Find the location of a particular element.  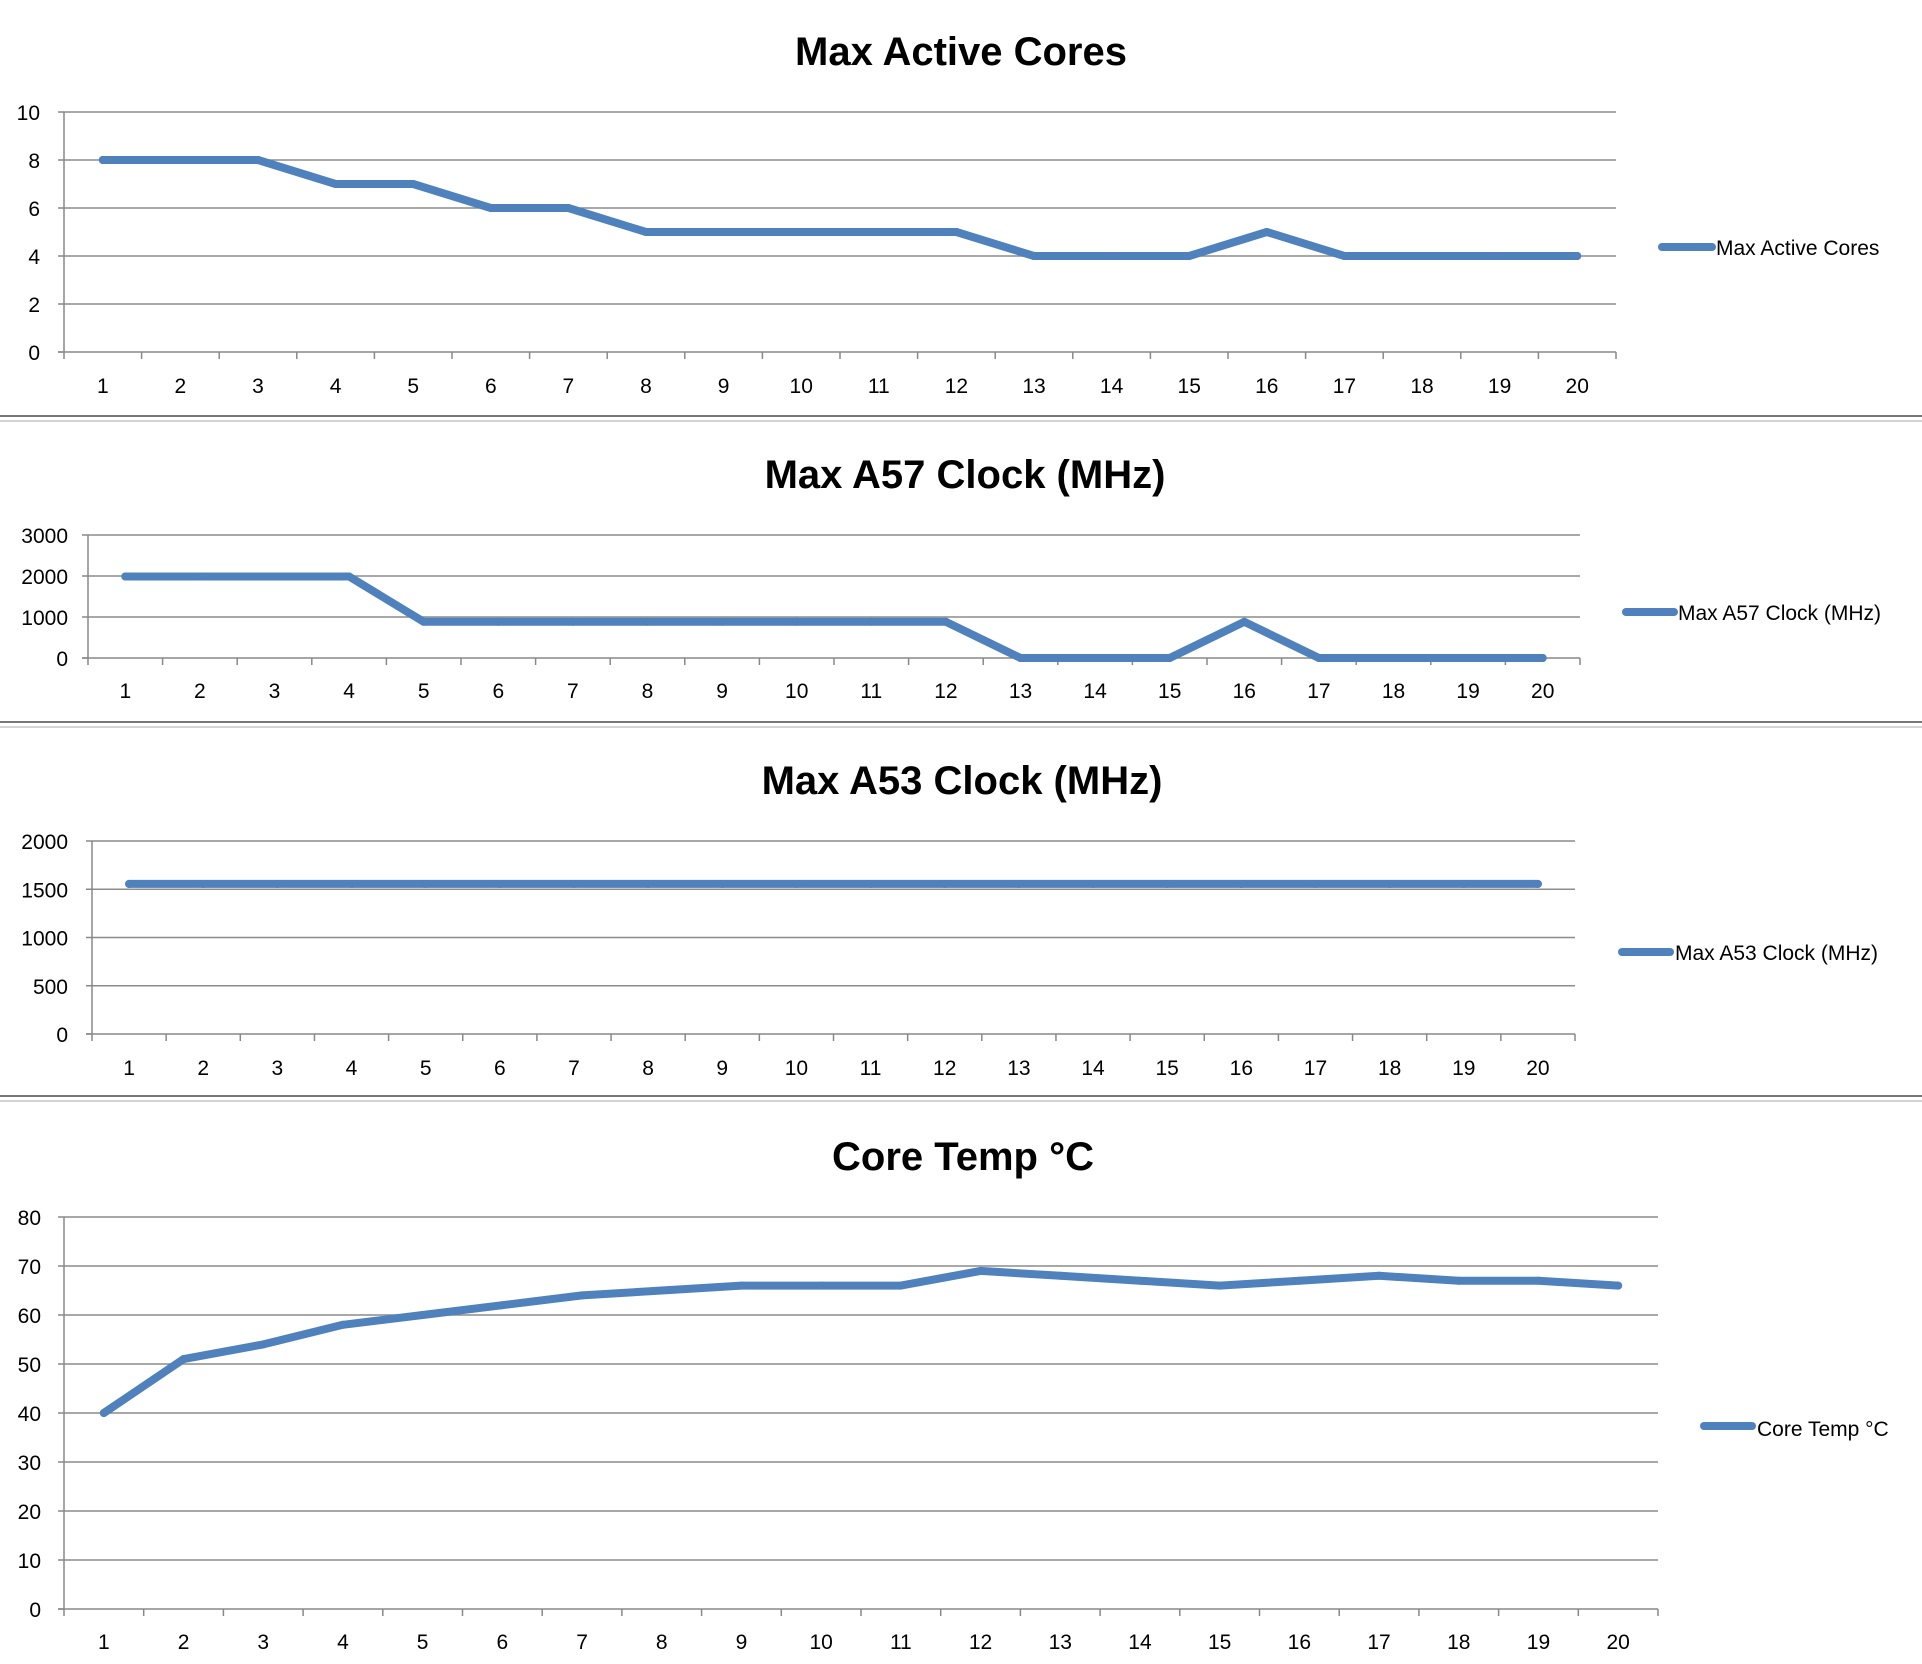

legend: Max A57 Clock (MHz) is located at coordinates (1751, 613).